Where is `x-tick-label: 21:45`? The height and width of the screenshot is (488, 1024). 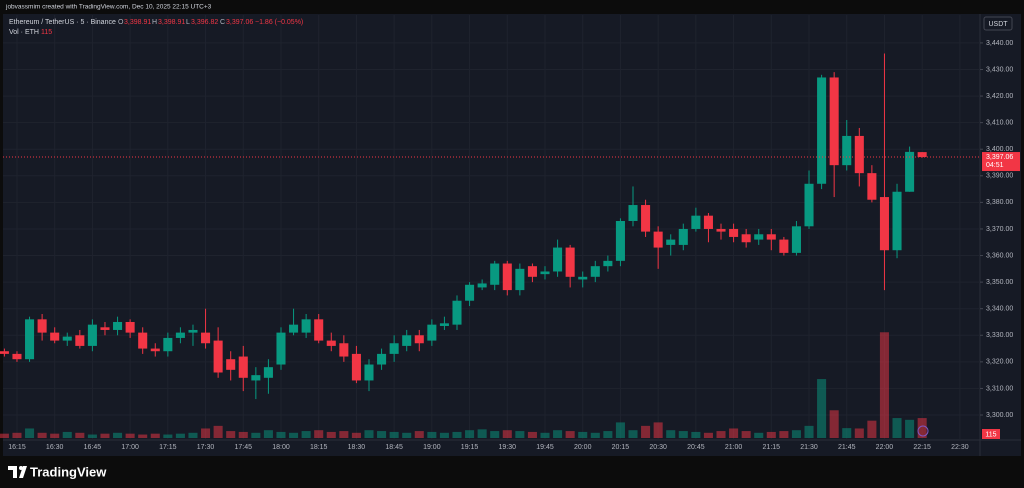 x-tick-label: 21:45 is located at coordinates (847, 447).